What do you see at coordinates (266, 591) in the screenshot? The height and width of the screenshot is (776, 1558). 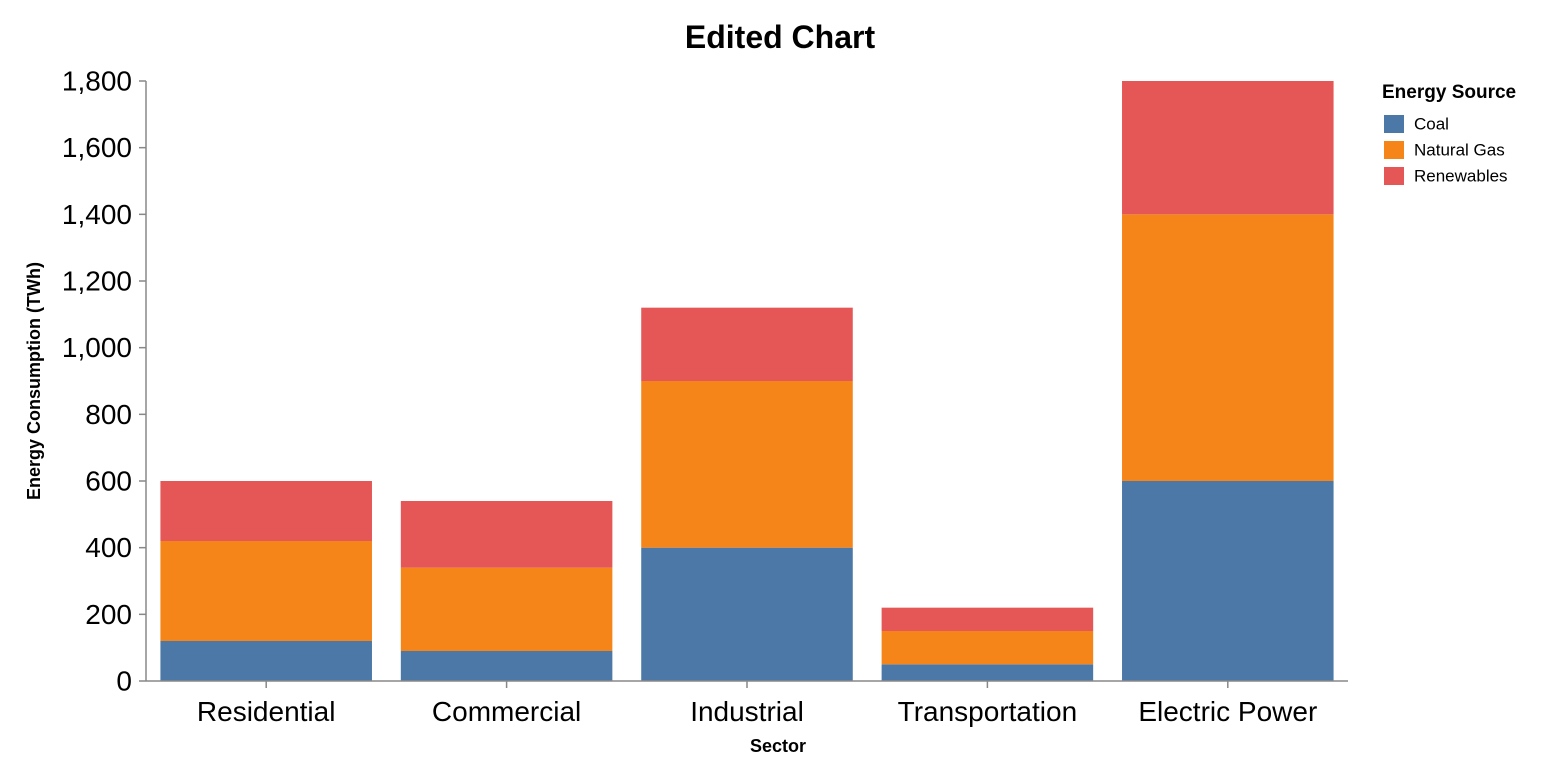 I see `bar-residential-natural-gas` at bounding box center [266, 591].